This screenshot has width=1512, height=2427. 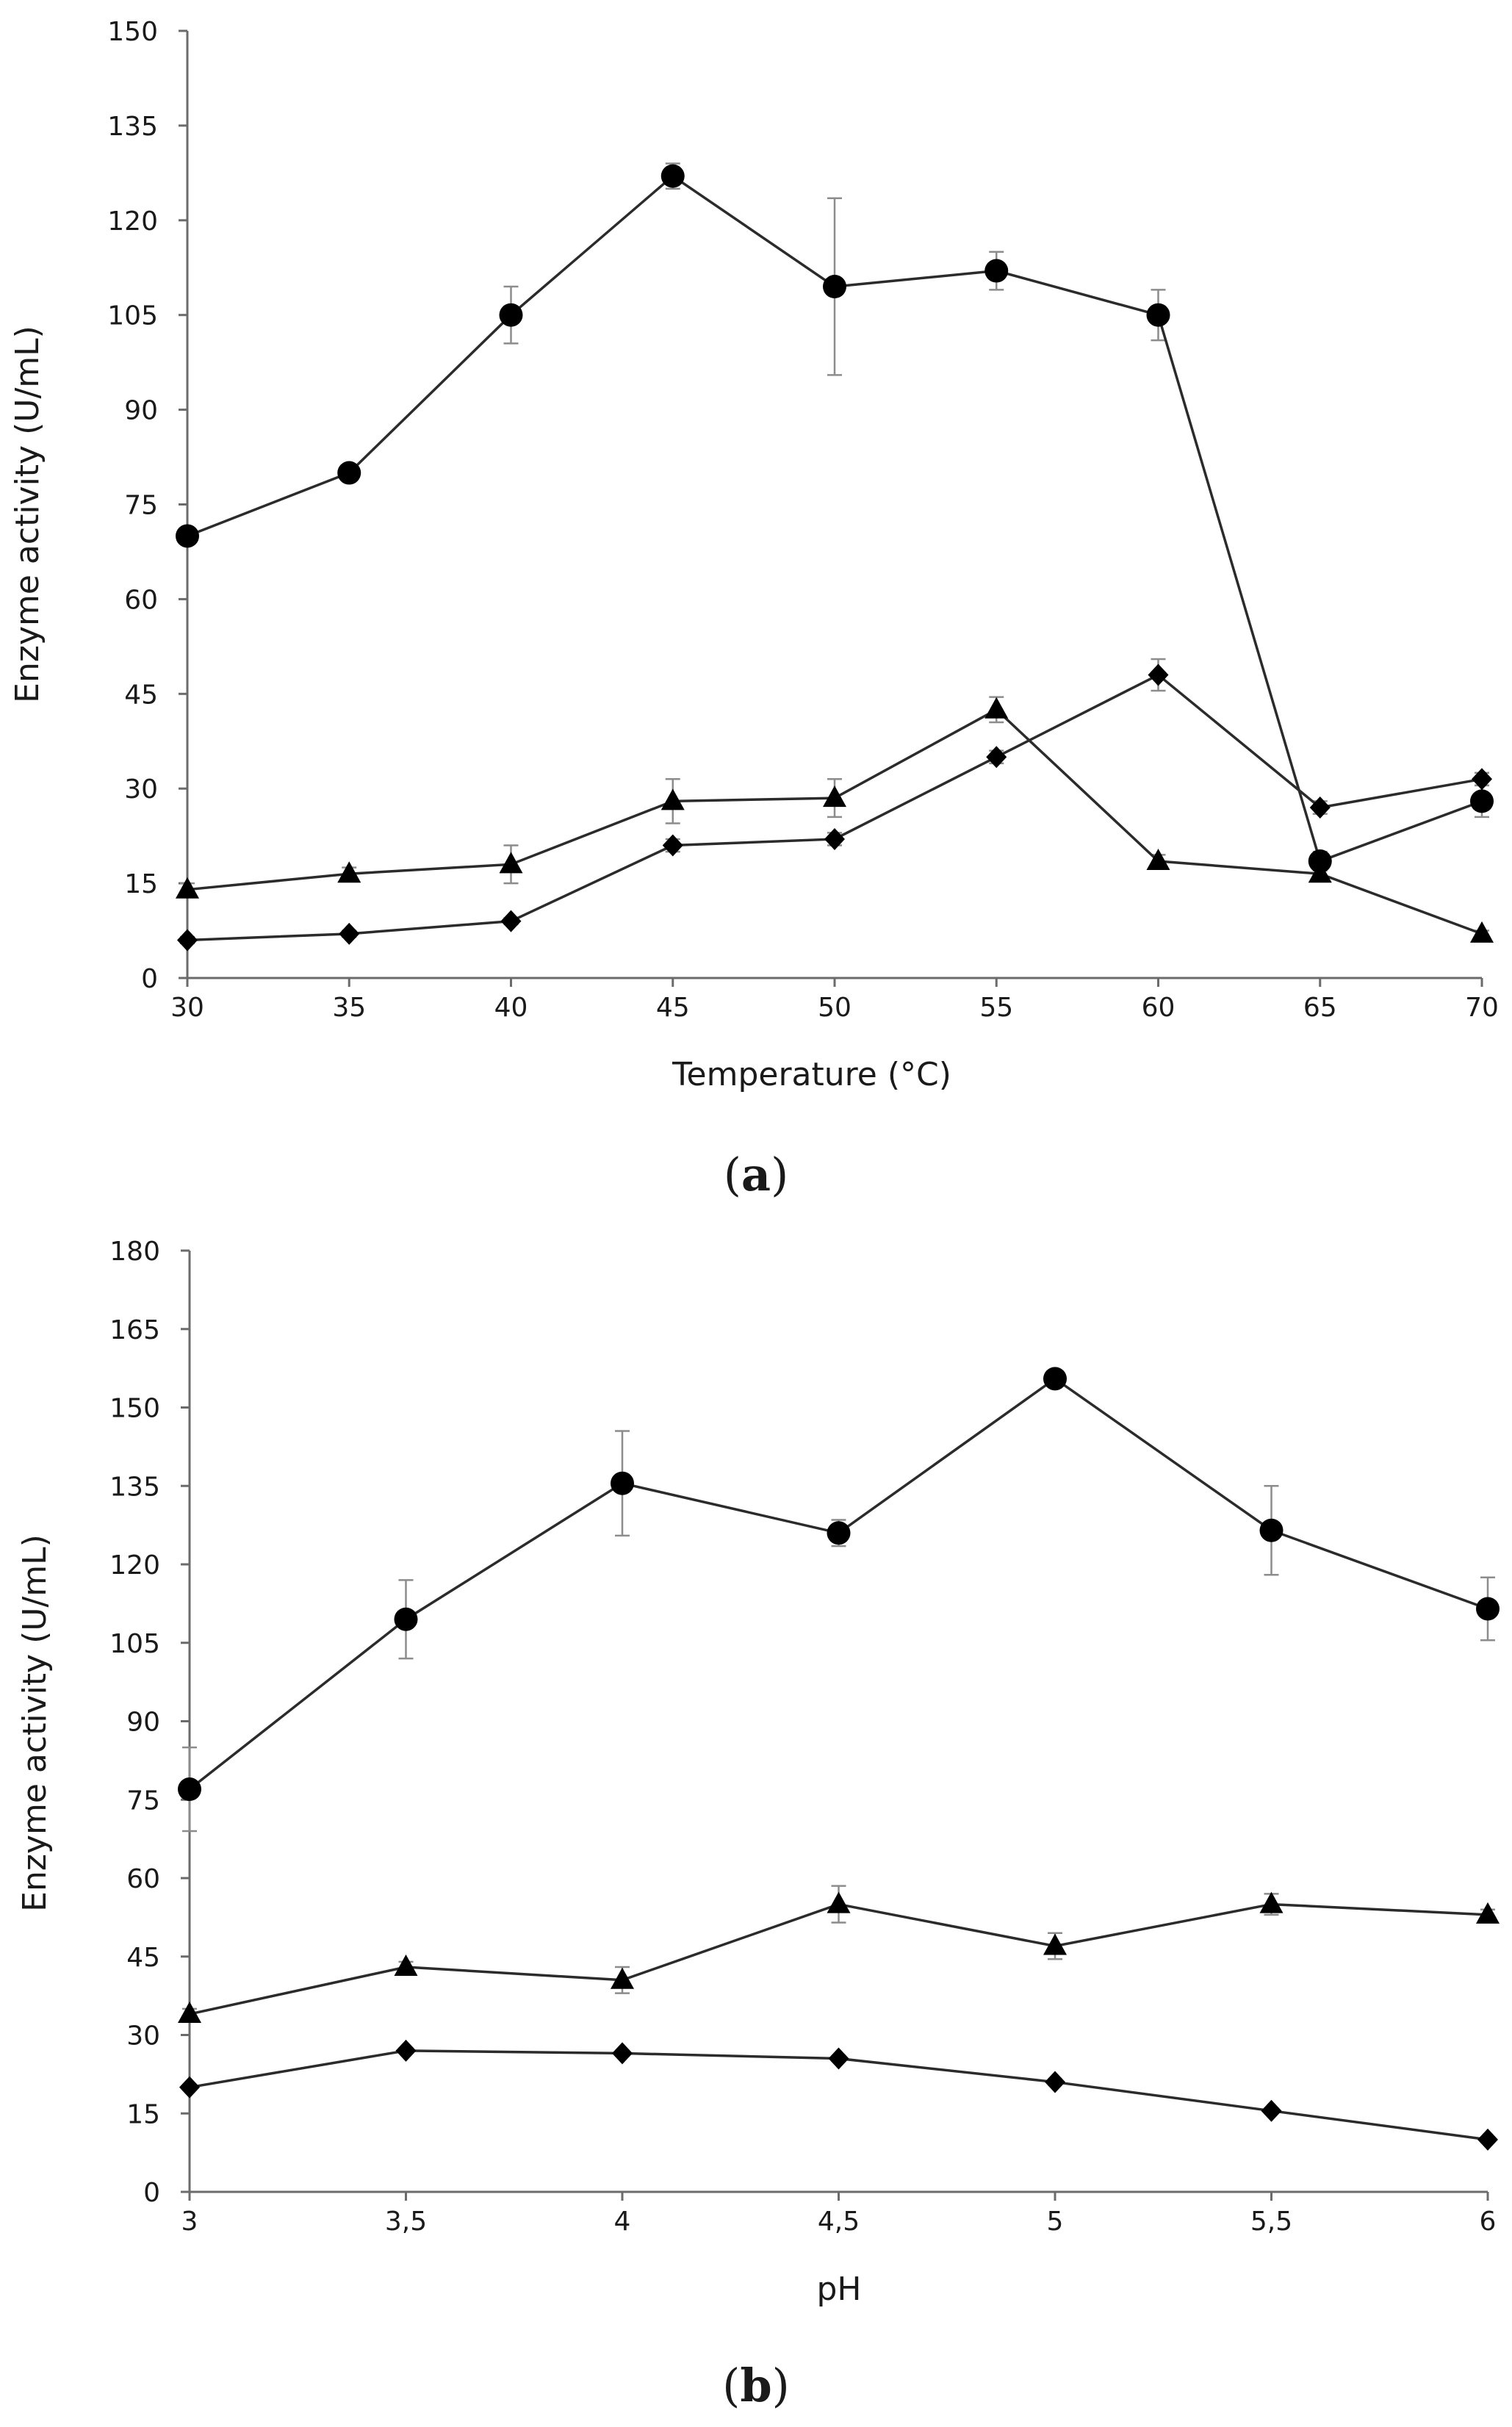 What do you see at coordinates (349, 1008) in the screenshot?
I see `panel-a-x-tick-label: 35` at bounding box center [349, 1008].